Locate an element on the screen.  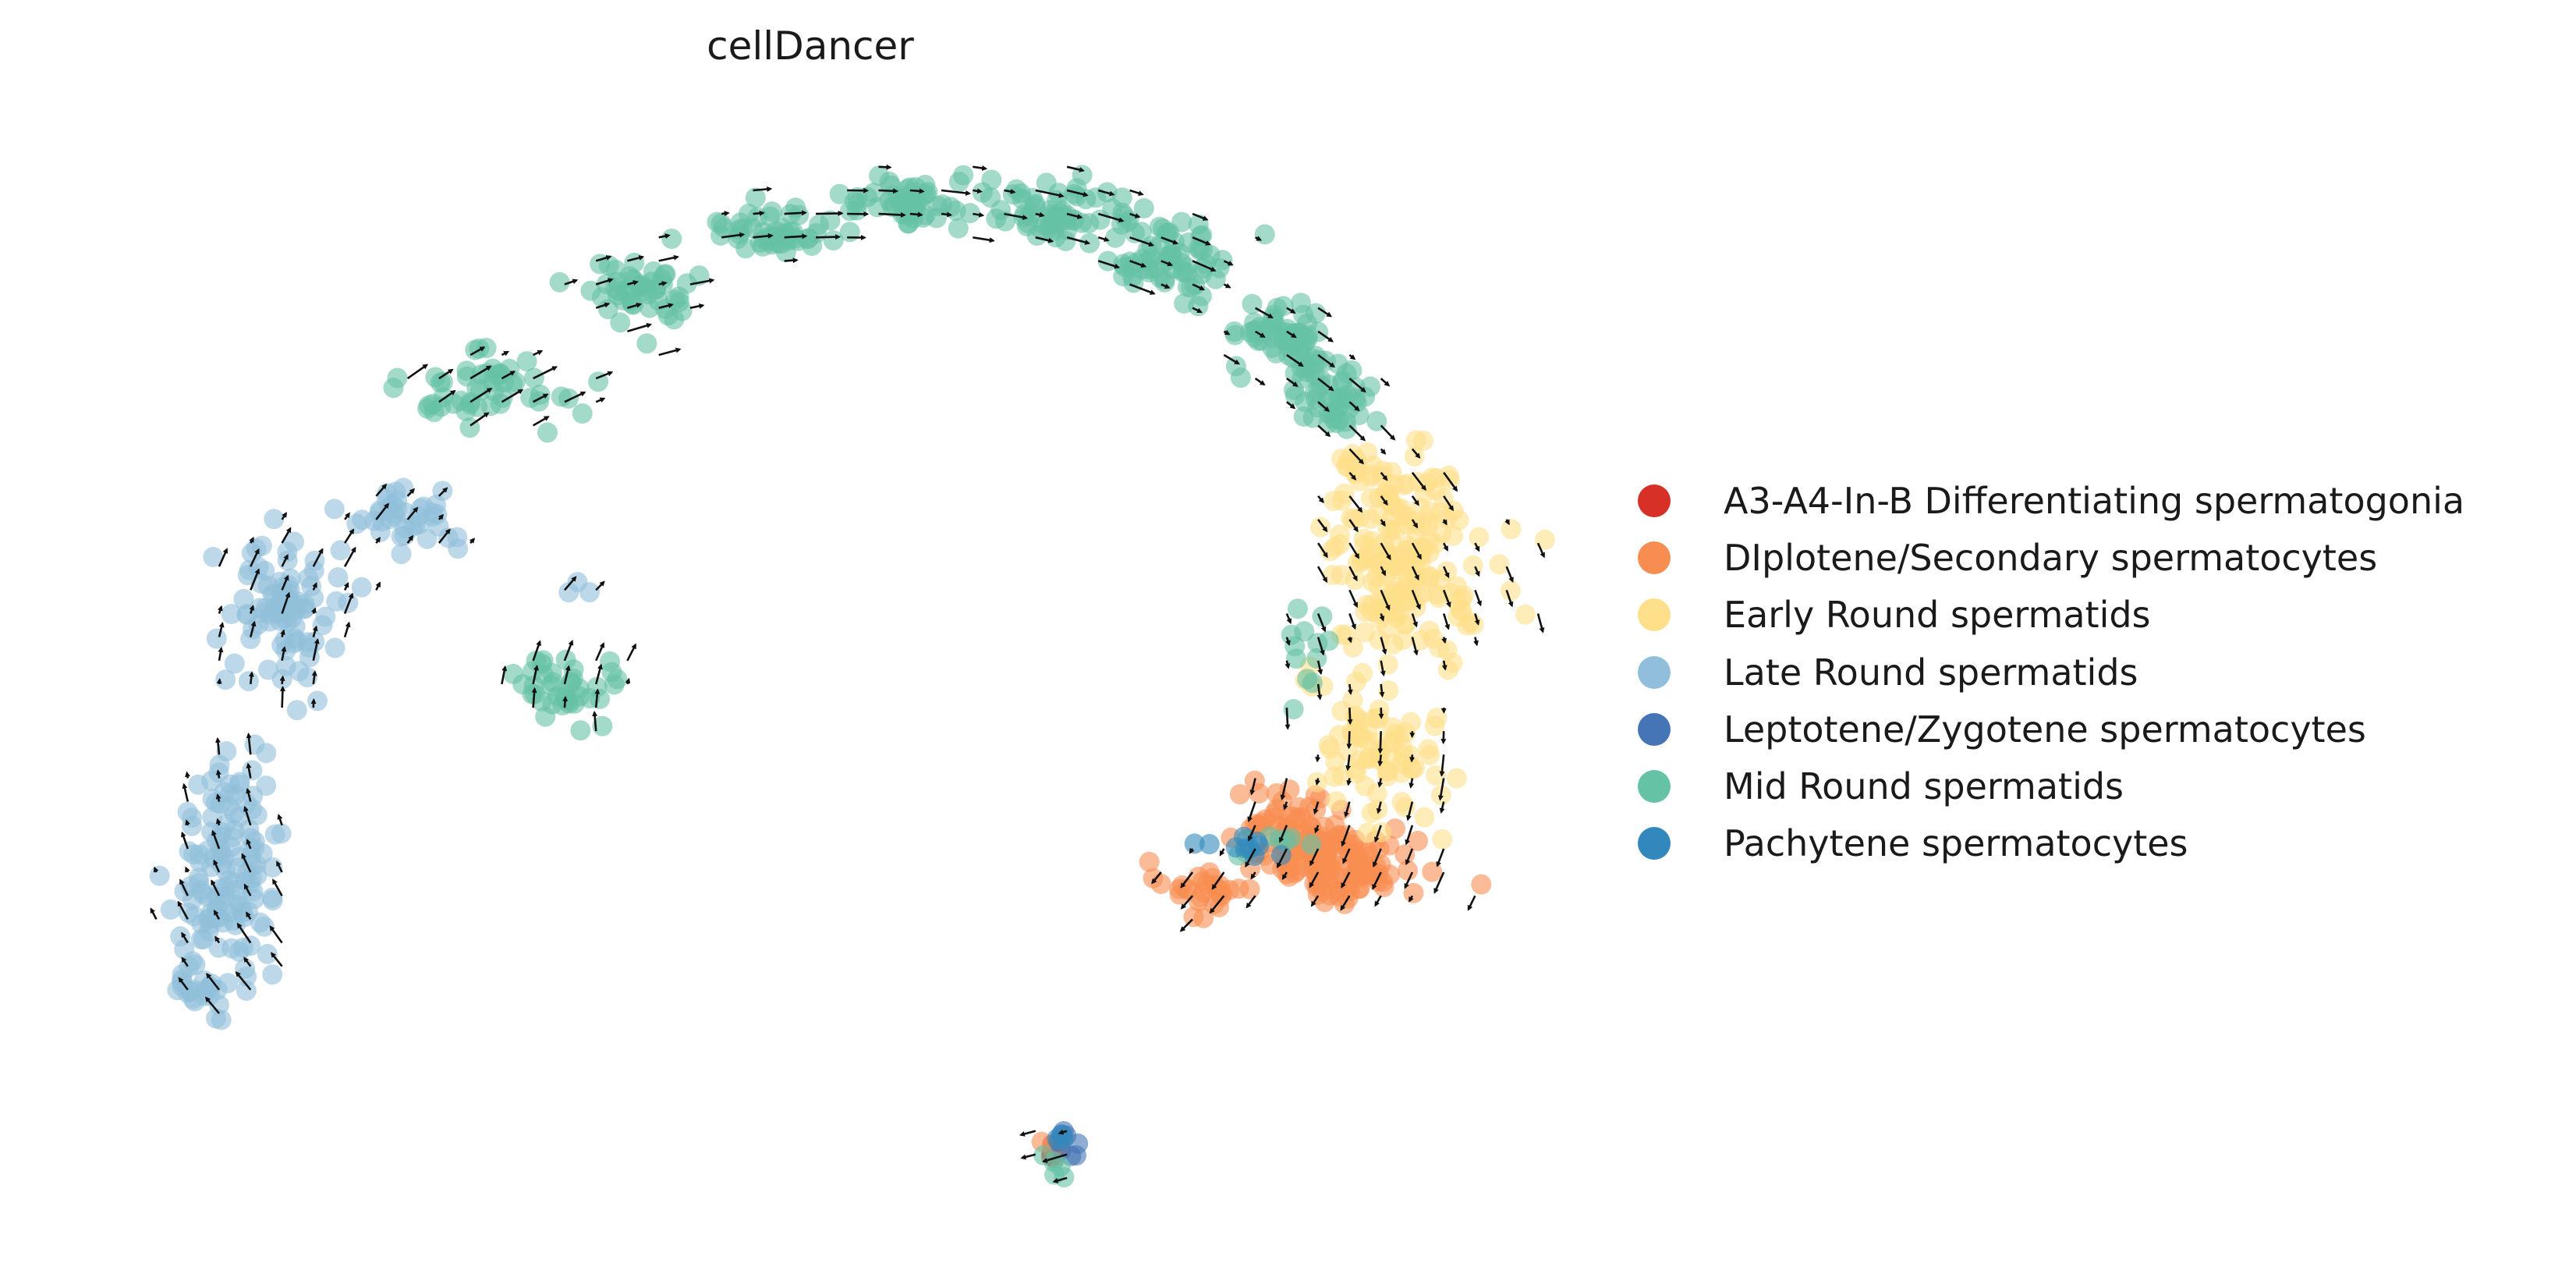
legend-item: Pachytene spermatocytes is located at coordinates (2051, 843).